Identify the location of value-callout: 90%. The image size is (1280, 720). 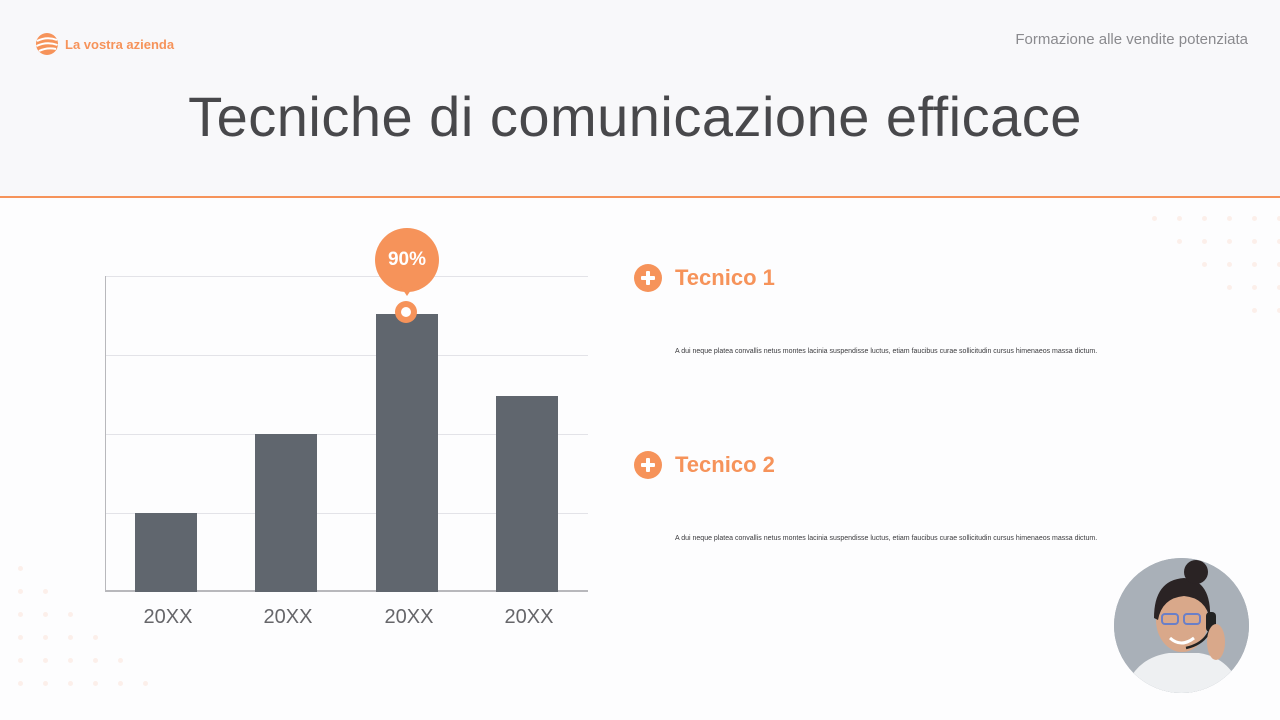
(407, 260).